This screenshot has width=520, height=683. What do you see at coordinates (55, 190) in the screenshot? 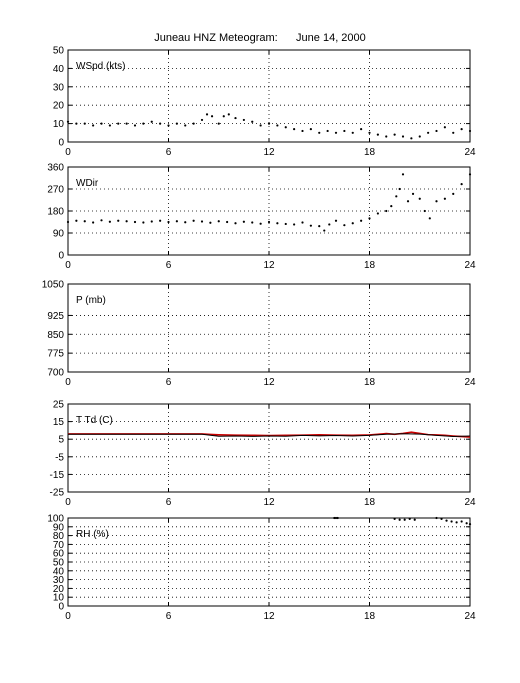
I see `y-tick-label: 270` at bounding box center [55, 190].